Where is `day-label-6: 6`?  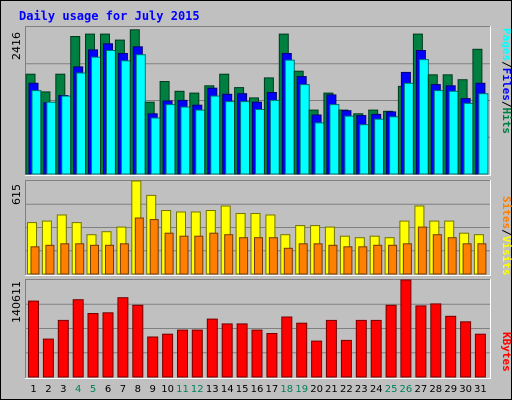
day-label-6: 6 is located at coordinates (108, 389).